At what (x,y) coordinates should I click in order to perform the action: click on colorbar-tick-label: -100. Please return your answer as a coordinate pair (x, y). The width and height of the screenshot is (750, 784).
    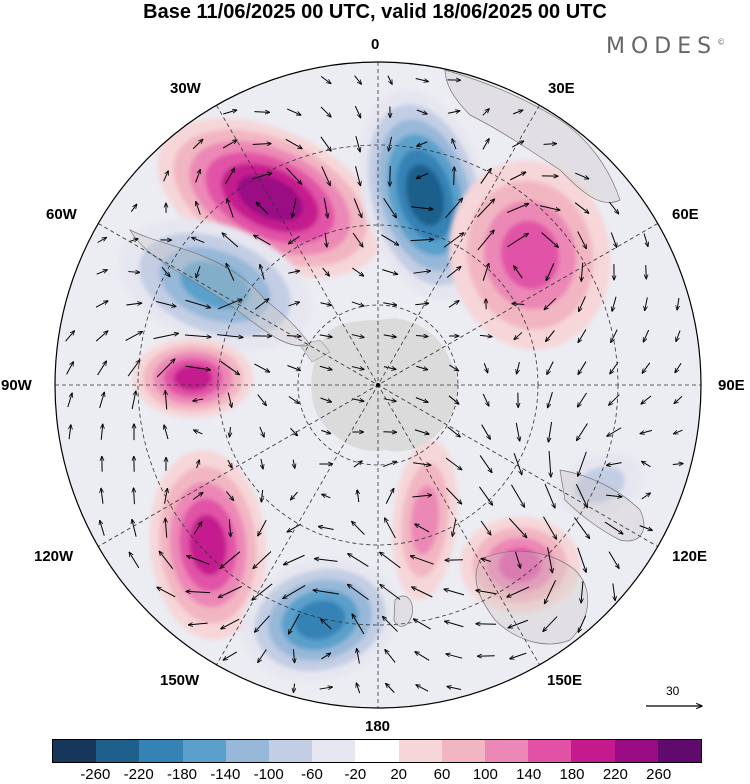
    Looking at the image, I should click on (269, 774).